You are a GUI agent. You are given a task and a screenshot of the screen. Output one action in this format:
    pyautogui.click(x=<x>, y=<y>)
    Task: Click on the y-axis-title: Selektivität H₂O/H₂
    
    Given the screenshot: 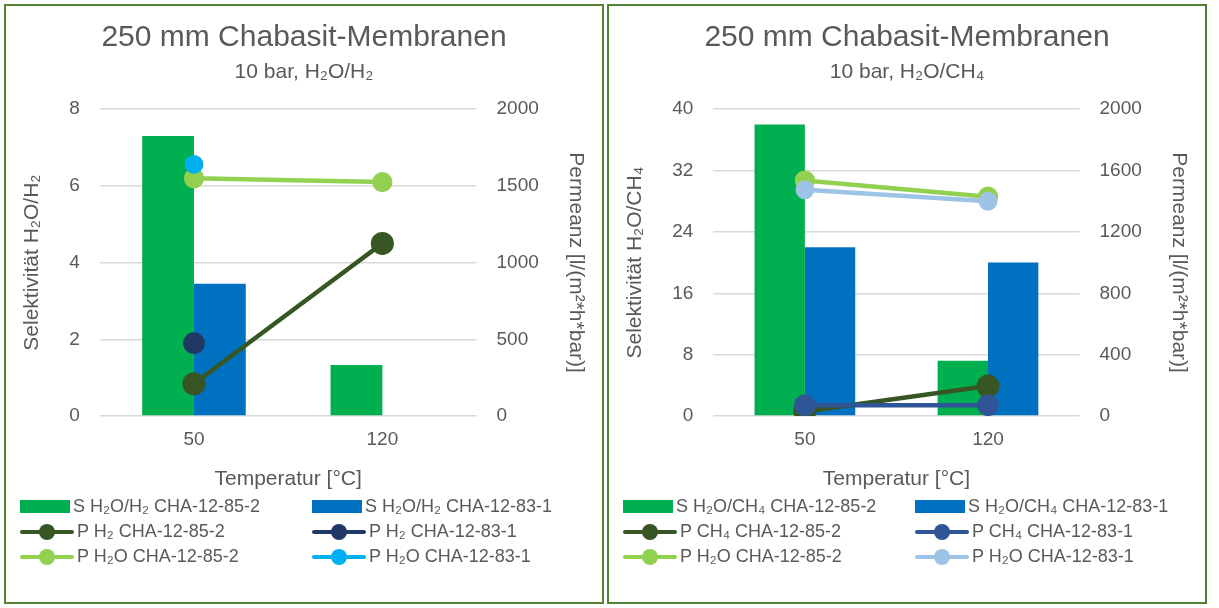 What is the action you would take?
    pyautogui.click(x=31, y=262)
    